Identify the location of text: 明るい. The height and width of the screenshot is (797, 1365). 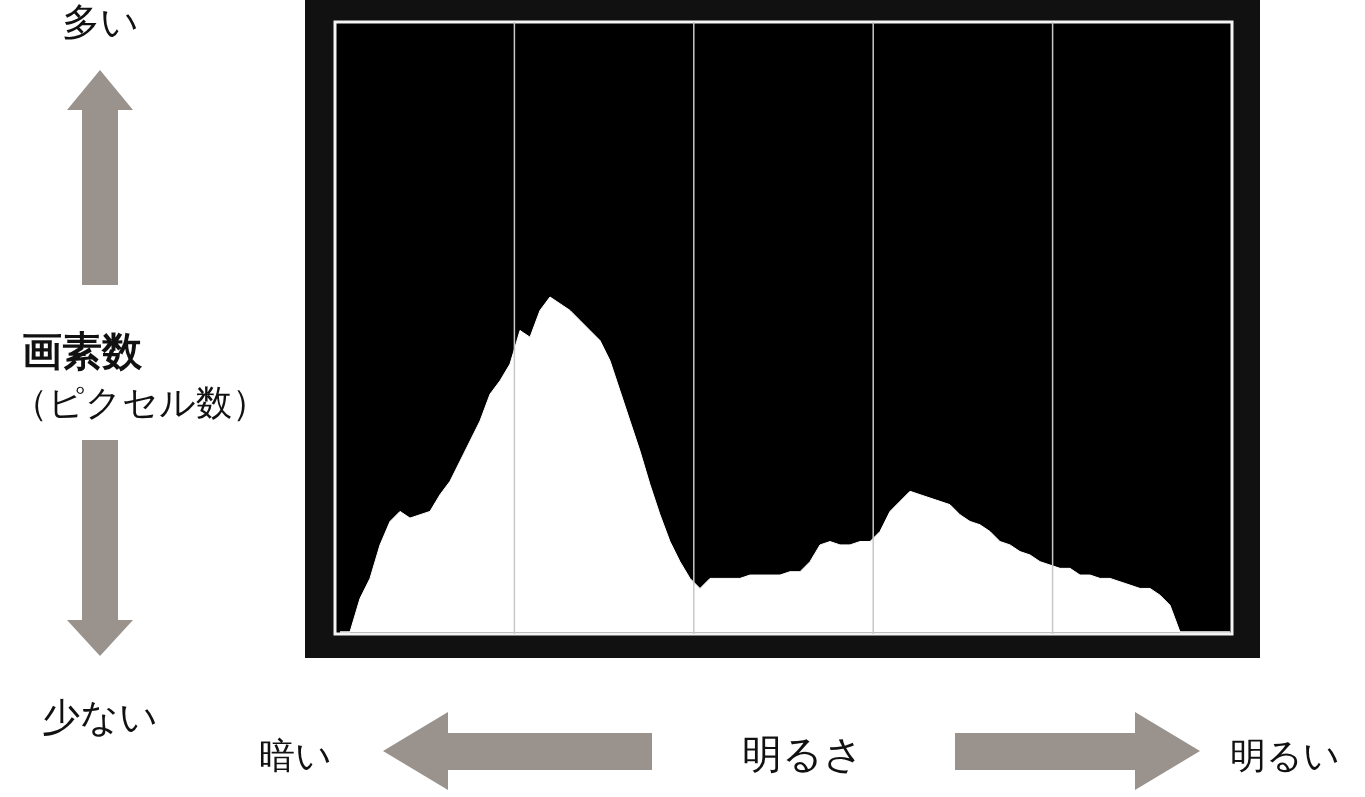
(1285, 755).